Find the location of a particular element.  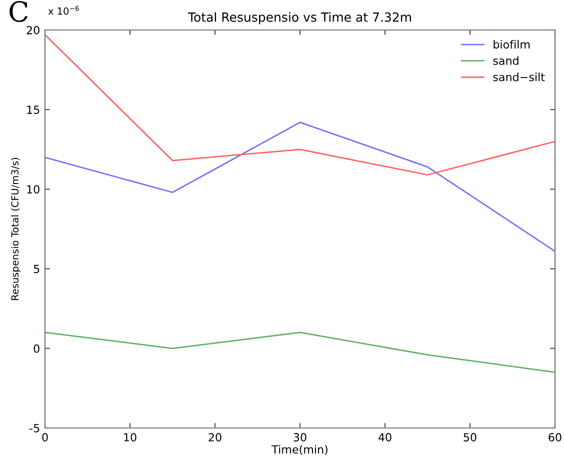

x-tick-label: 20 is located at coordinates (215, 437).